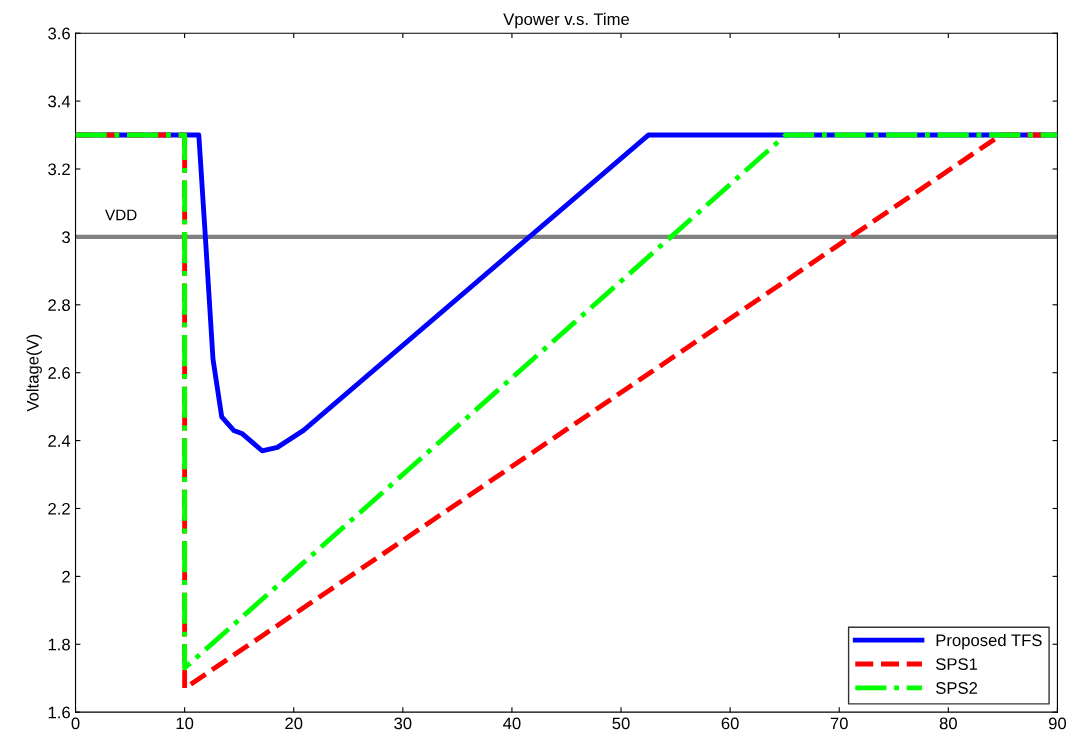  What do you see at coordinates (59, 33) in the screenshot?
I see `y-tick-label: 3.6` at bounding box center [59, 33].